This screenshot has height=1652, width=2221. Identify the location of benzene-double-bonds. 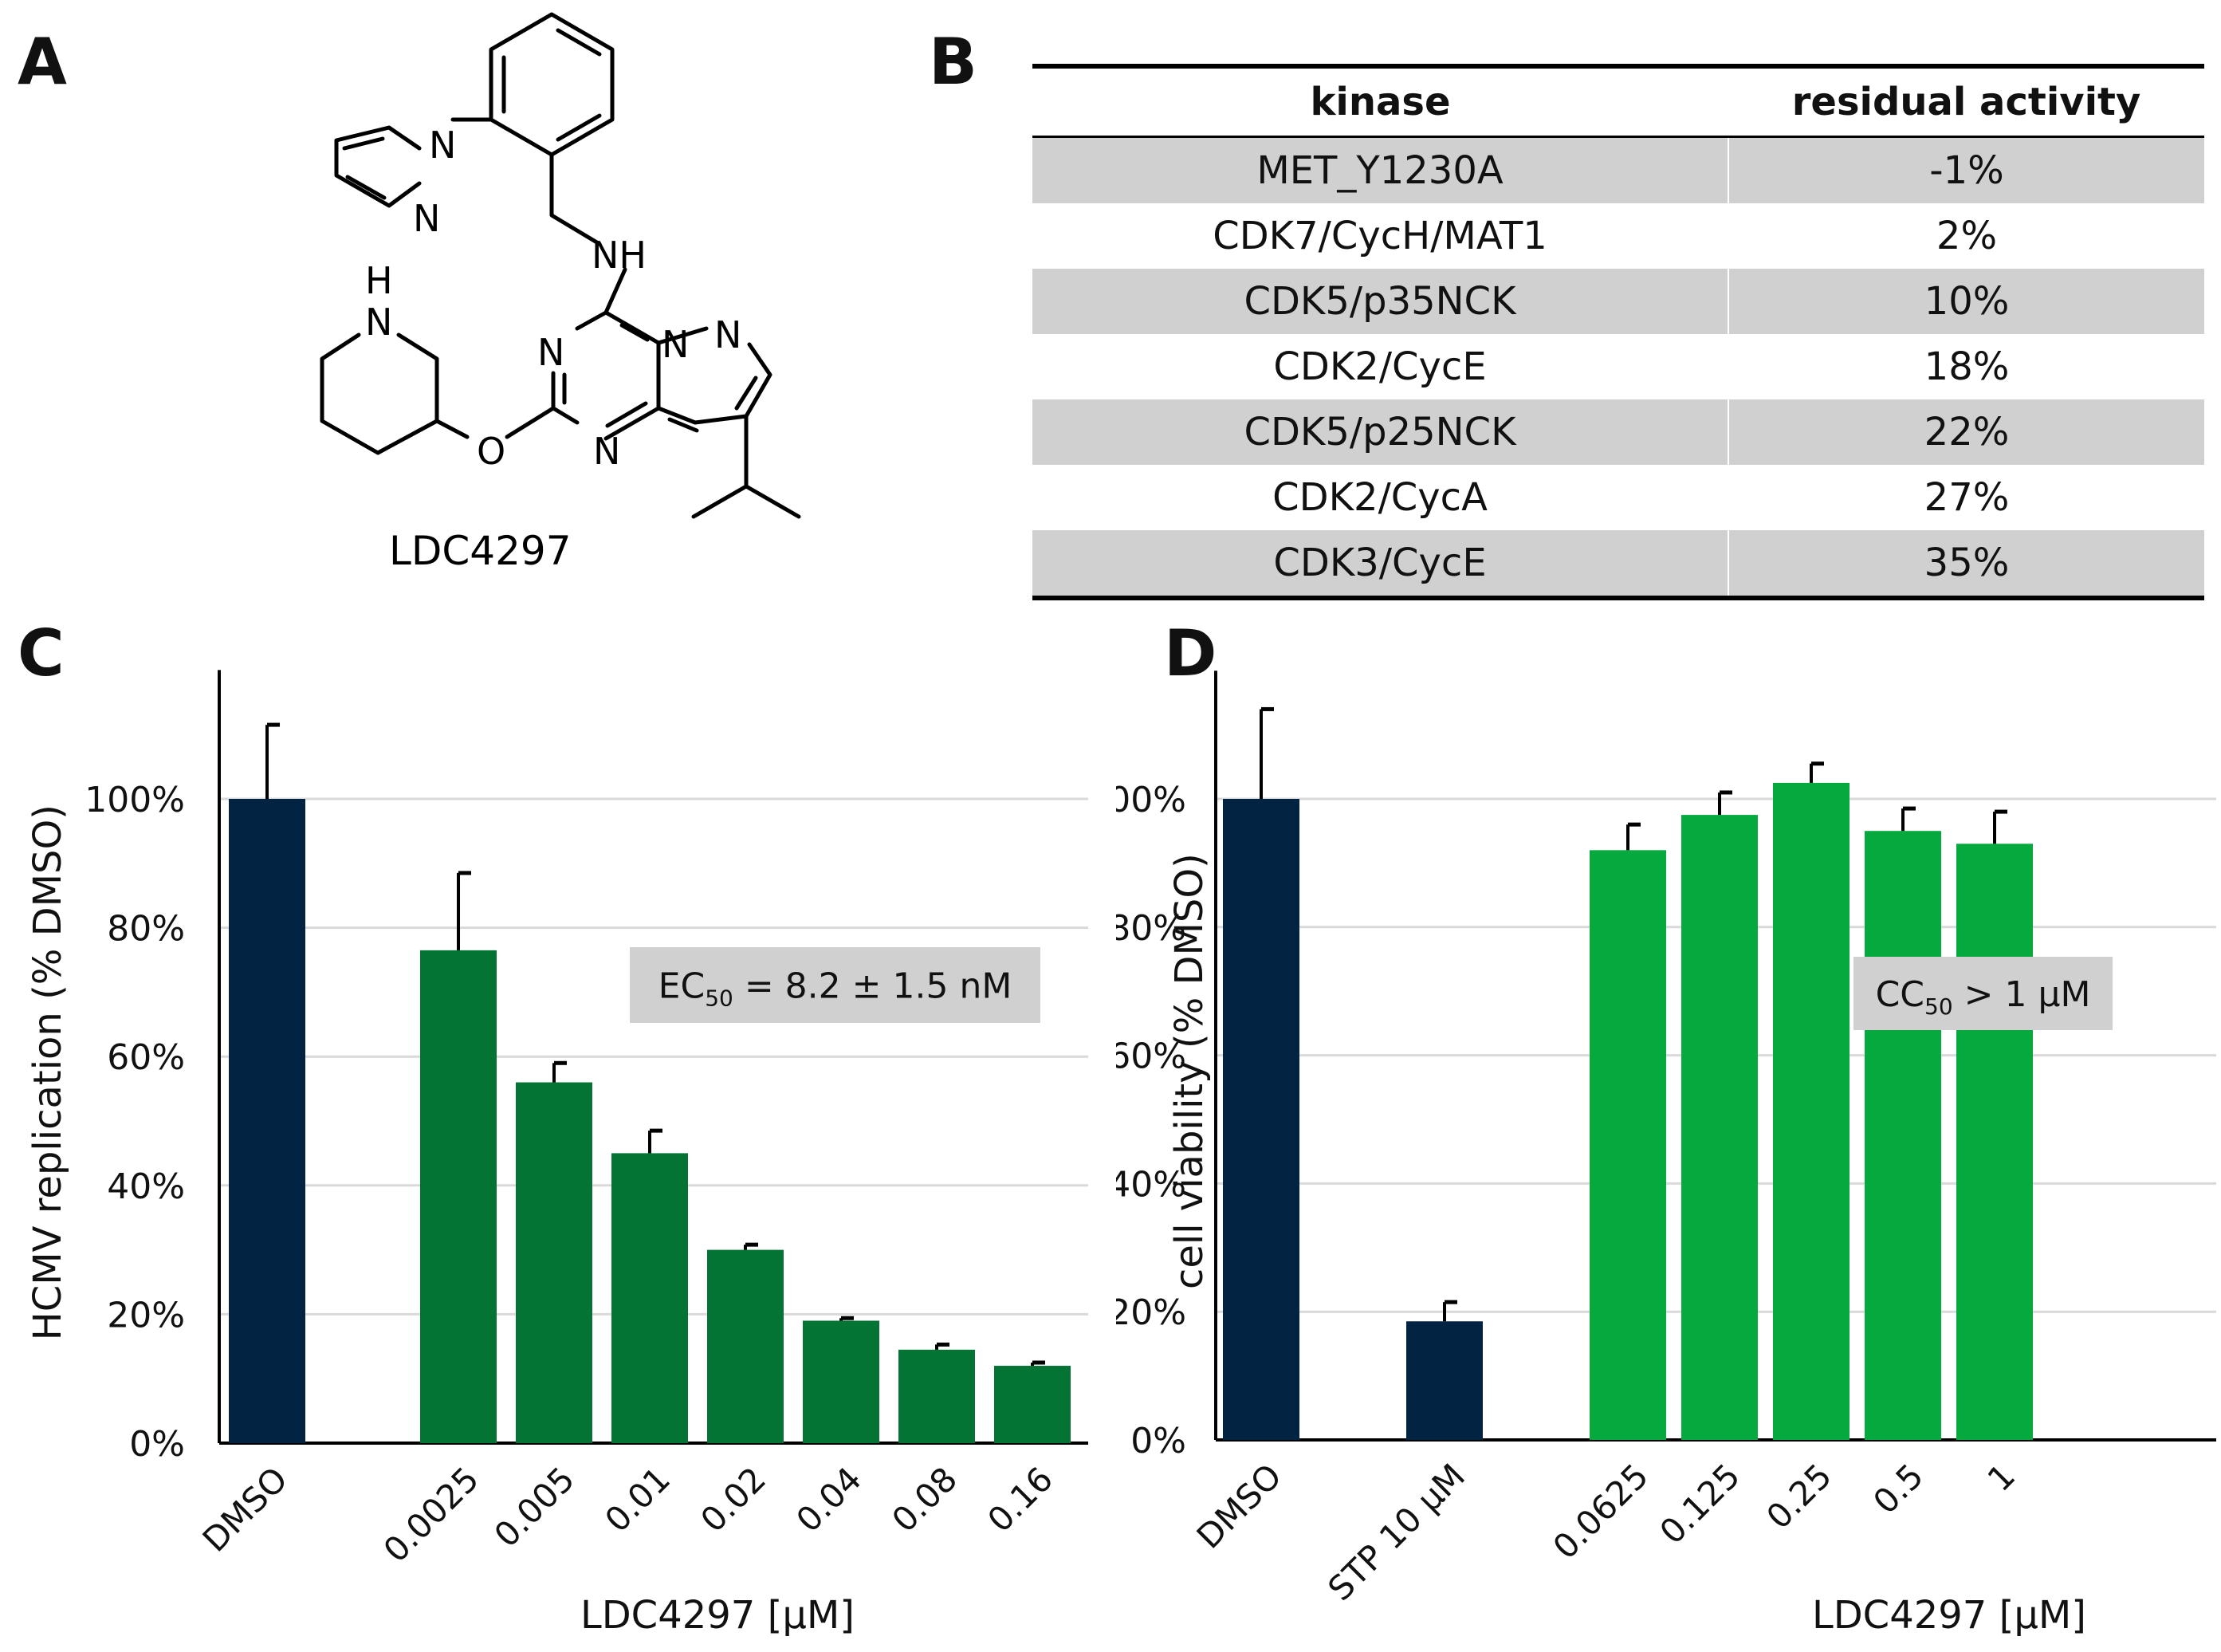
(551, 85).